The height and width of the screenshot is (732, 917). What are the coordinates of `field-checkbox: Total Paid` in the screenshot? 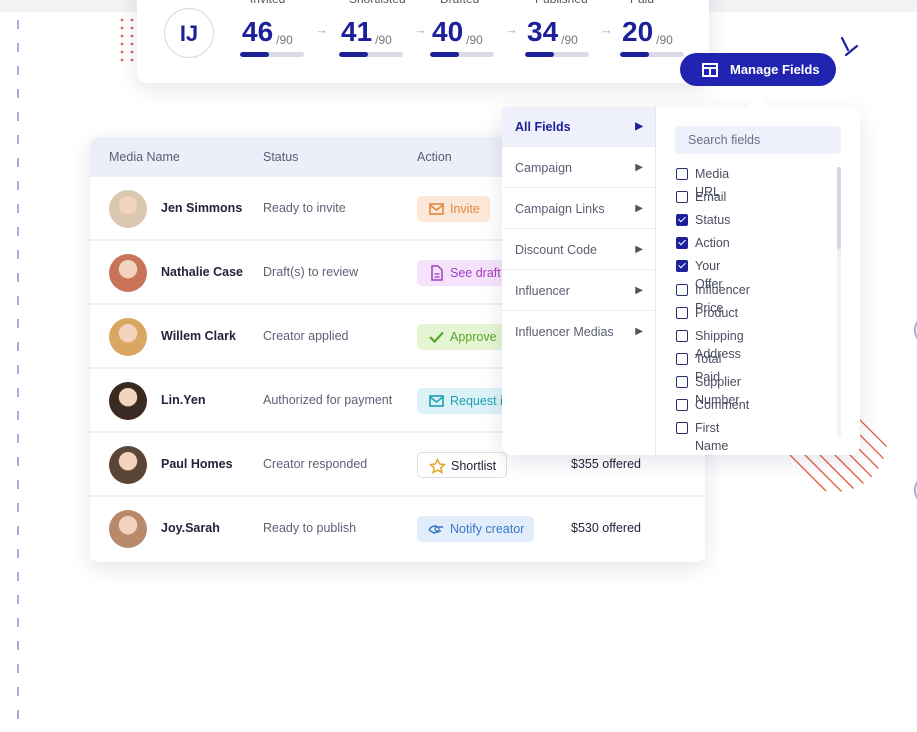 It's located at (698, 367).